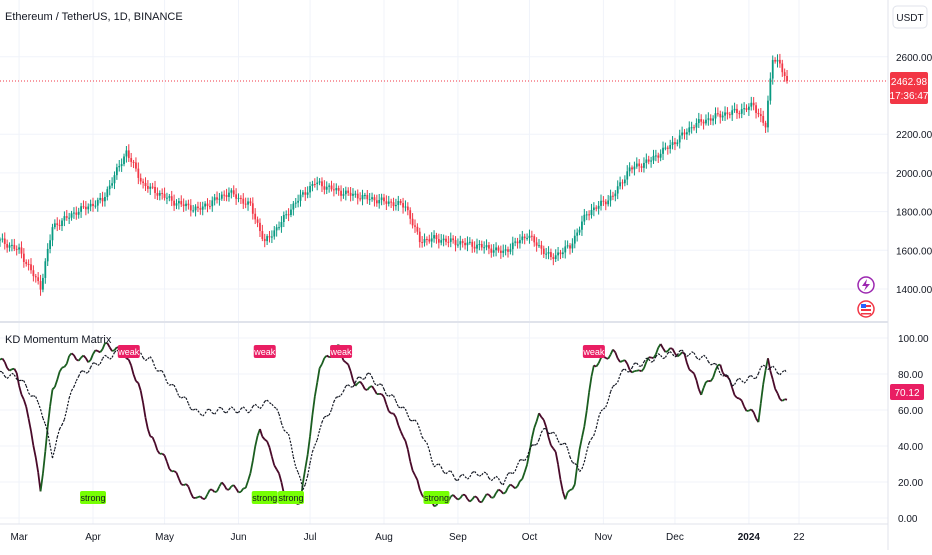 The image size is (932, 555). What do you see at coordinates (604, 537) in the screenshot?
I see `time-tick-label: Nov` at bounding box center [604, 537].